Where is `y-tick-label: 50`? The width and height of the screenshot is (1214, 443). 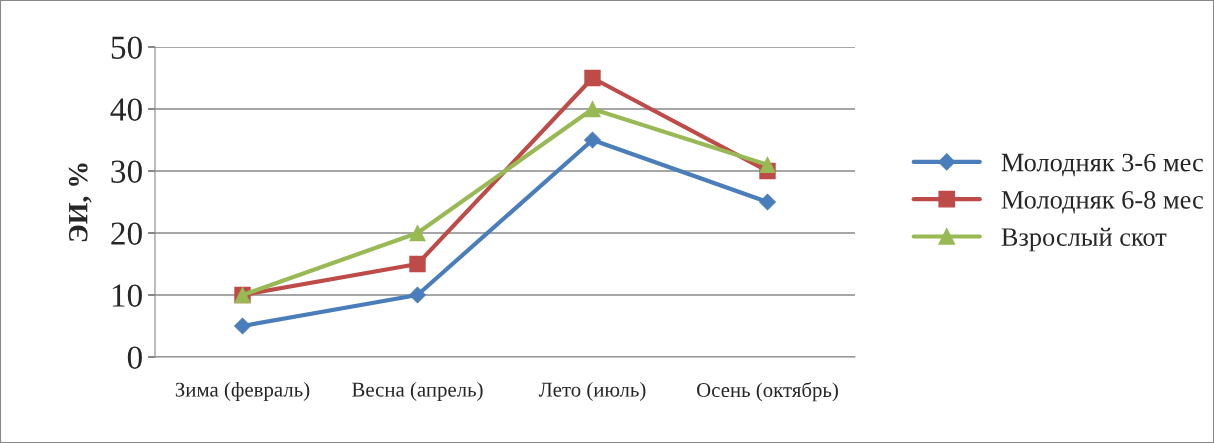
y-tick-label: 50 is located at coordinates (126, 47).